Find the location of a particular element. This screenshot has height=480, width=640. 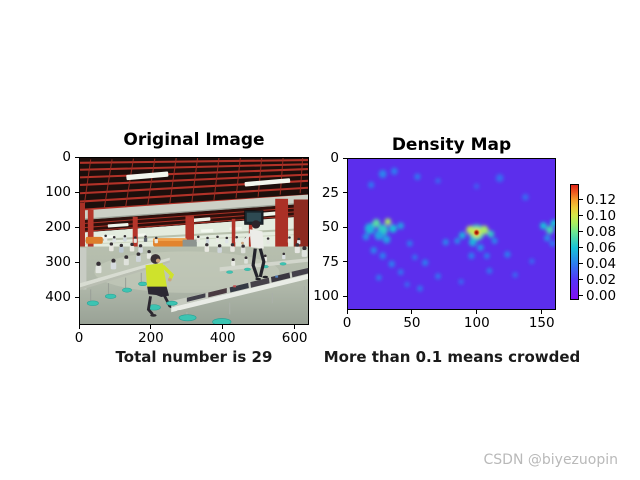

colorbar-tick-label: 0.10 is located at coordinates (601, 215).